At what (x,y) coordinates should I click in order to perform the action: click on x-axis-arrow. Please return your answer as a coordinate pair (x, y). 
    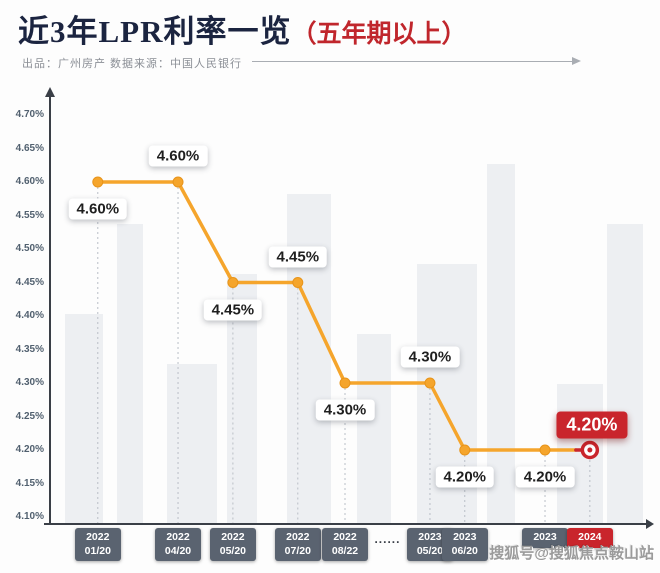
    Looking at the image, I should click on (650, 524).